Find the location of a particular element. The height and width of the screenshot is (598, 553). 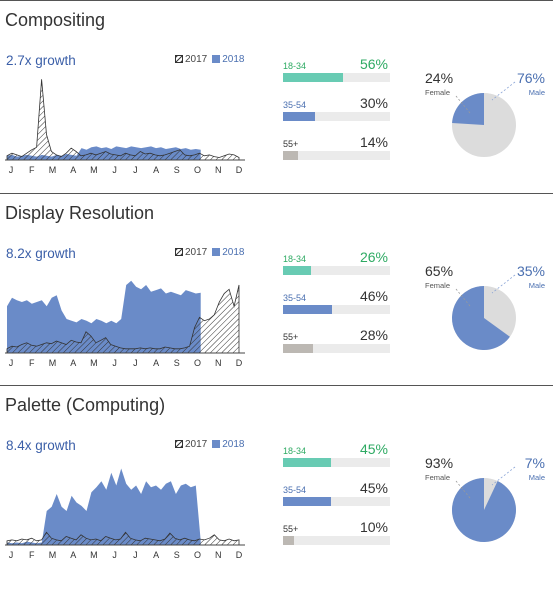

age-breakdown: 18-34 45% 35-54 45% 55+ 10% is located at coordinates (336, 498).